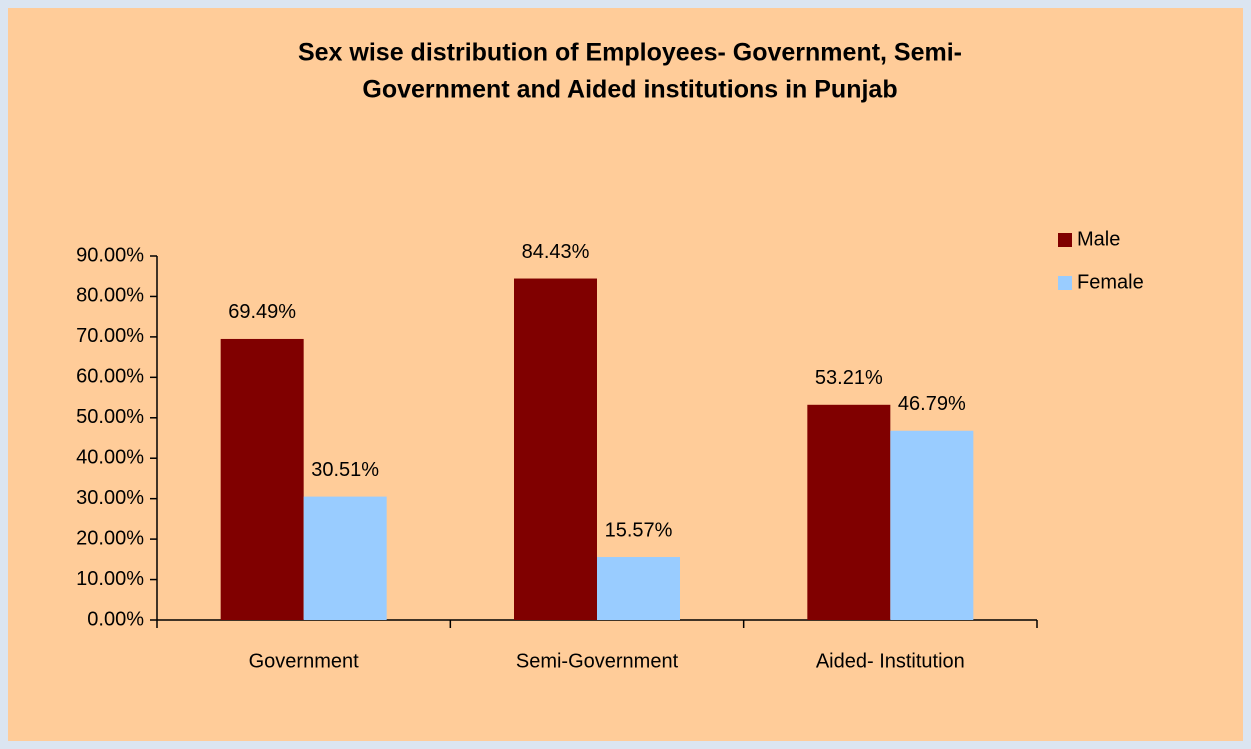 This screenshot has width=1251, height=749. What do you see at coordinates (639, 530) in the screenshot?
I see `data-label: 15.57%` at bounding box center [639, 530].